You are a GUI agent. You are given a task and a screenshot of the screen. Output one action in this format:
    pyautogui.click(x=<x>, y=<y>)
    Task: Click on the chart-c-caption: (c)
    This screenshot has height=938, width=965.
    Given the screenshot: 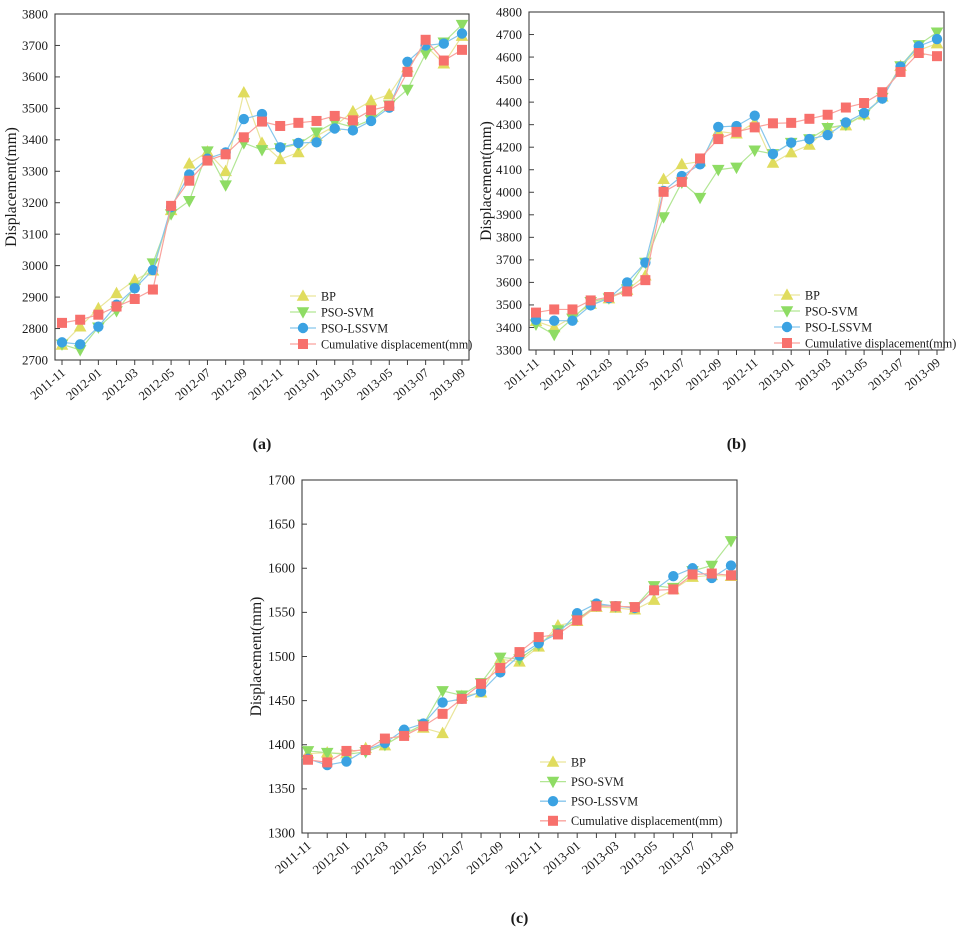 What is the action you would take?
    pyautogui.click(x=519, y=918)
    